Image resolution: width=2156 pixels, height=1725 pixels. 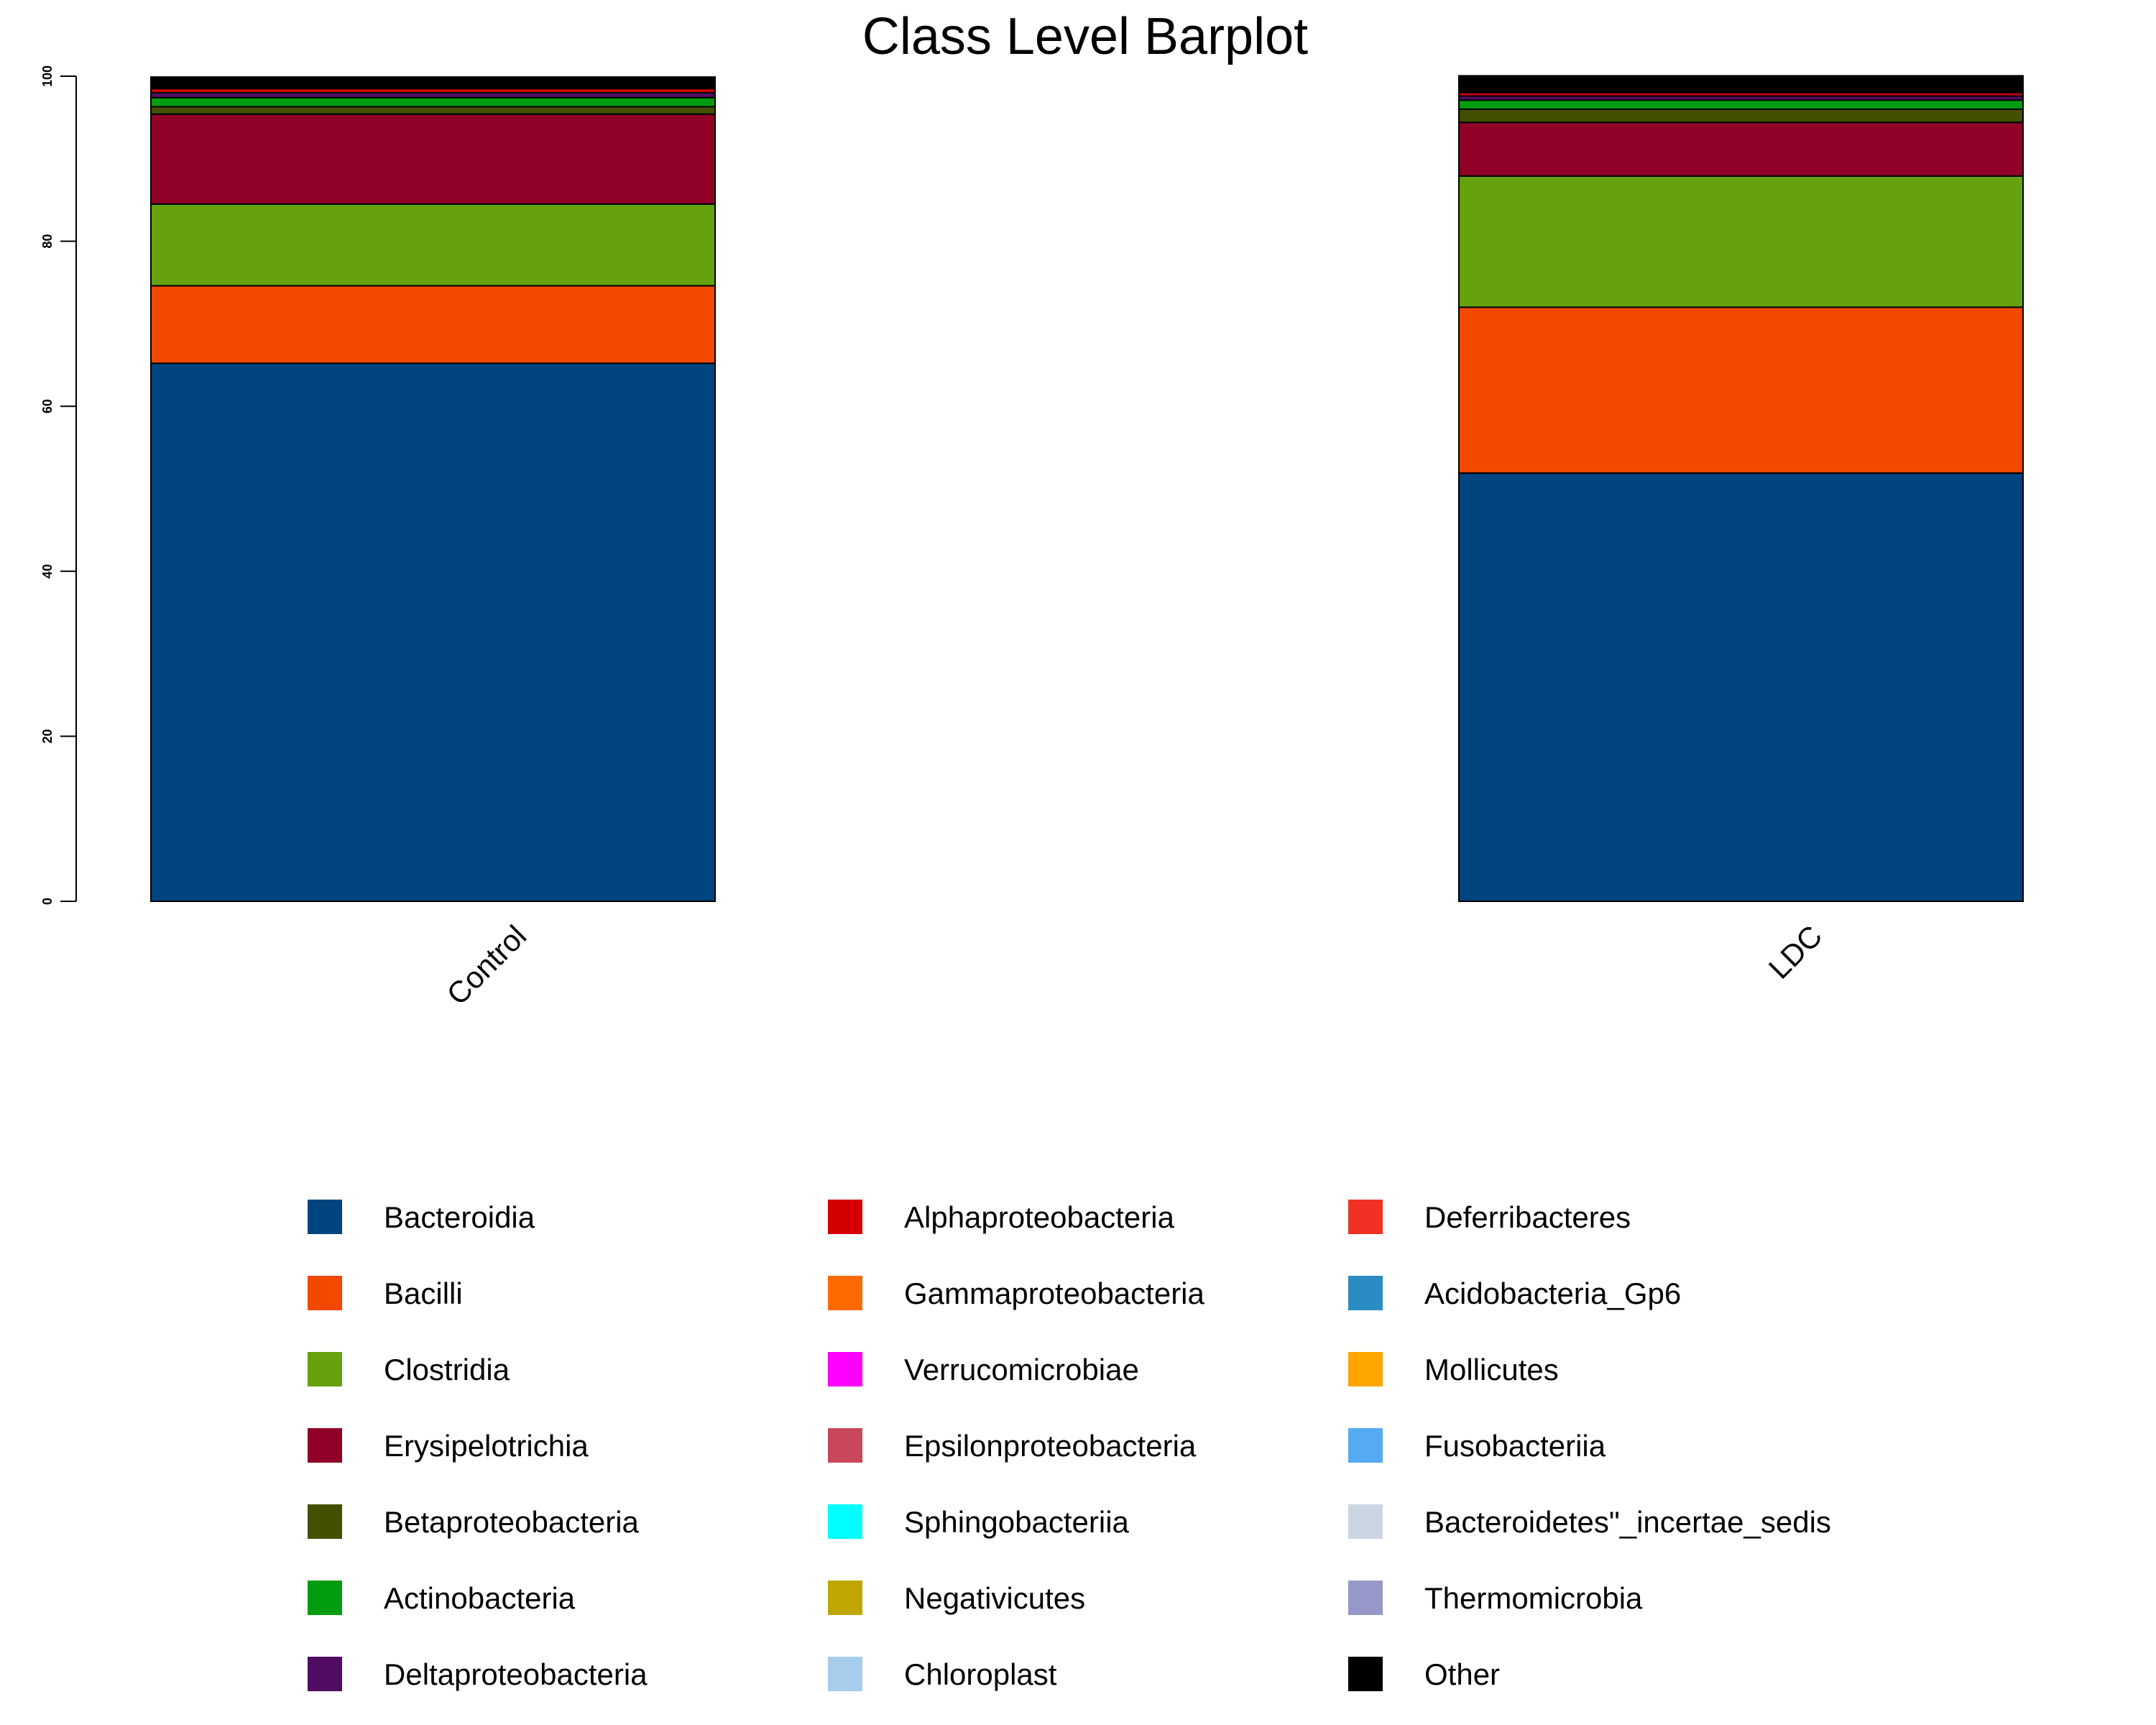 I want to click on legend-item: Acidobacteria_Gp6, so click(x=1514, y=1293).